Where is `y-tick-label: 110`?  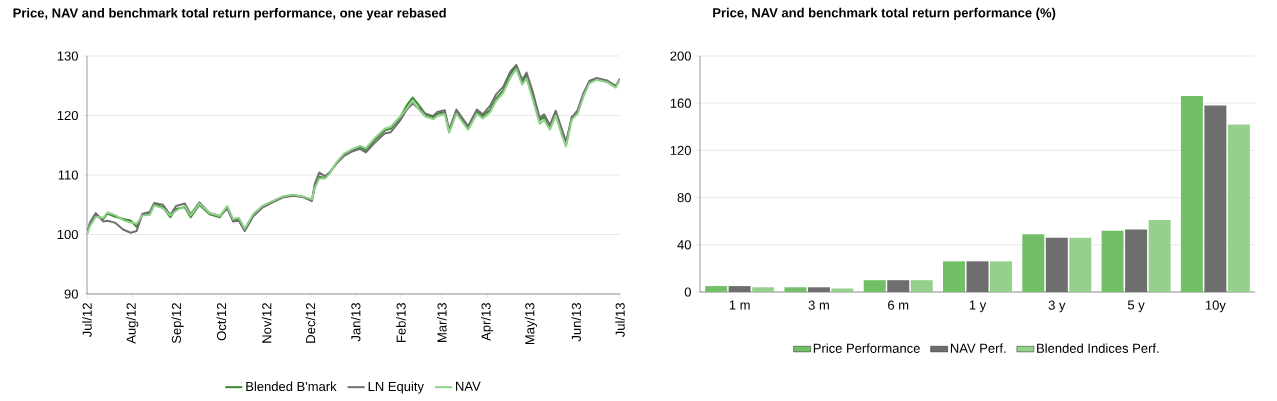
y-tick-label: 110 is located at coordinates (68, 175).